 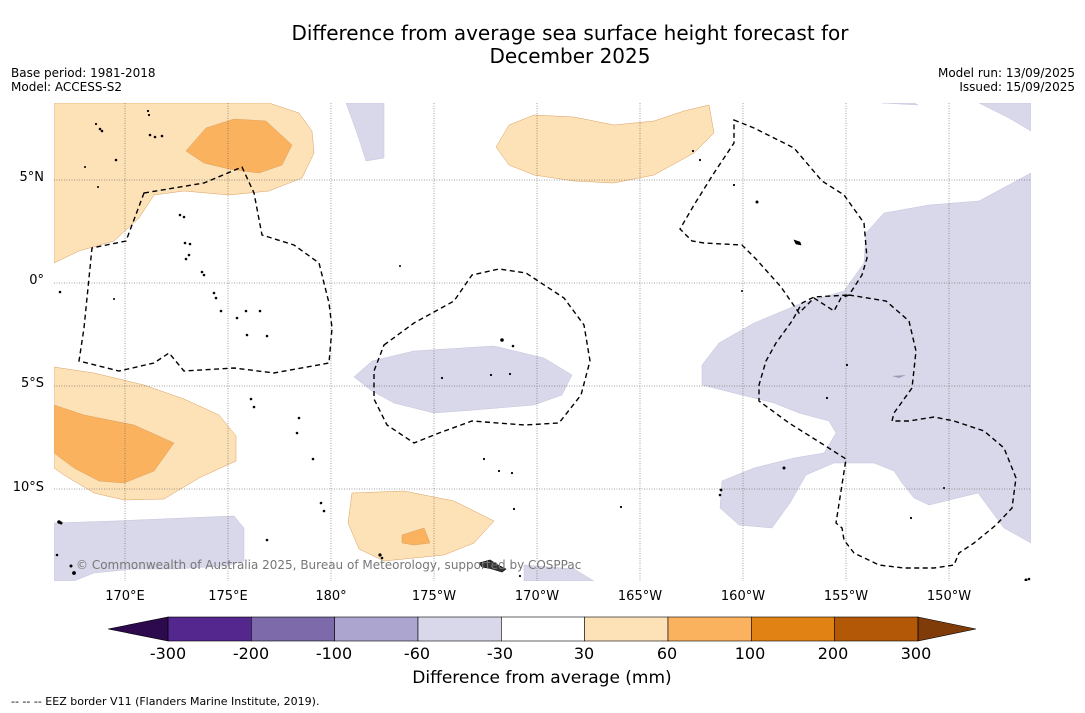 What do you see at coordinates (32, 383) in the screenshot?
I see `lat-label-5s: 5°S` at bounding box center [32, 383].